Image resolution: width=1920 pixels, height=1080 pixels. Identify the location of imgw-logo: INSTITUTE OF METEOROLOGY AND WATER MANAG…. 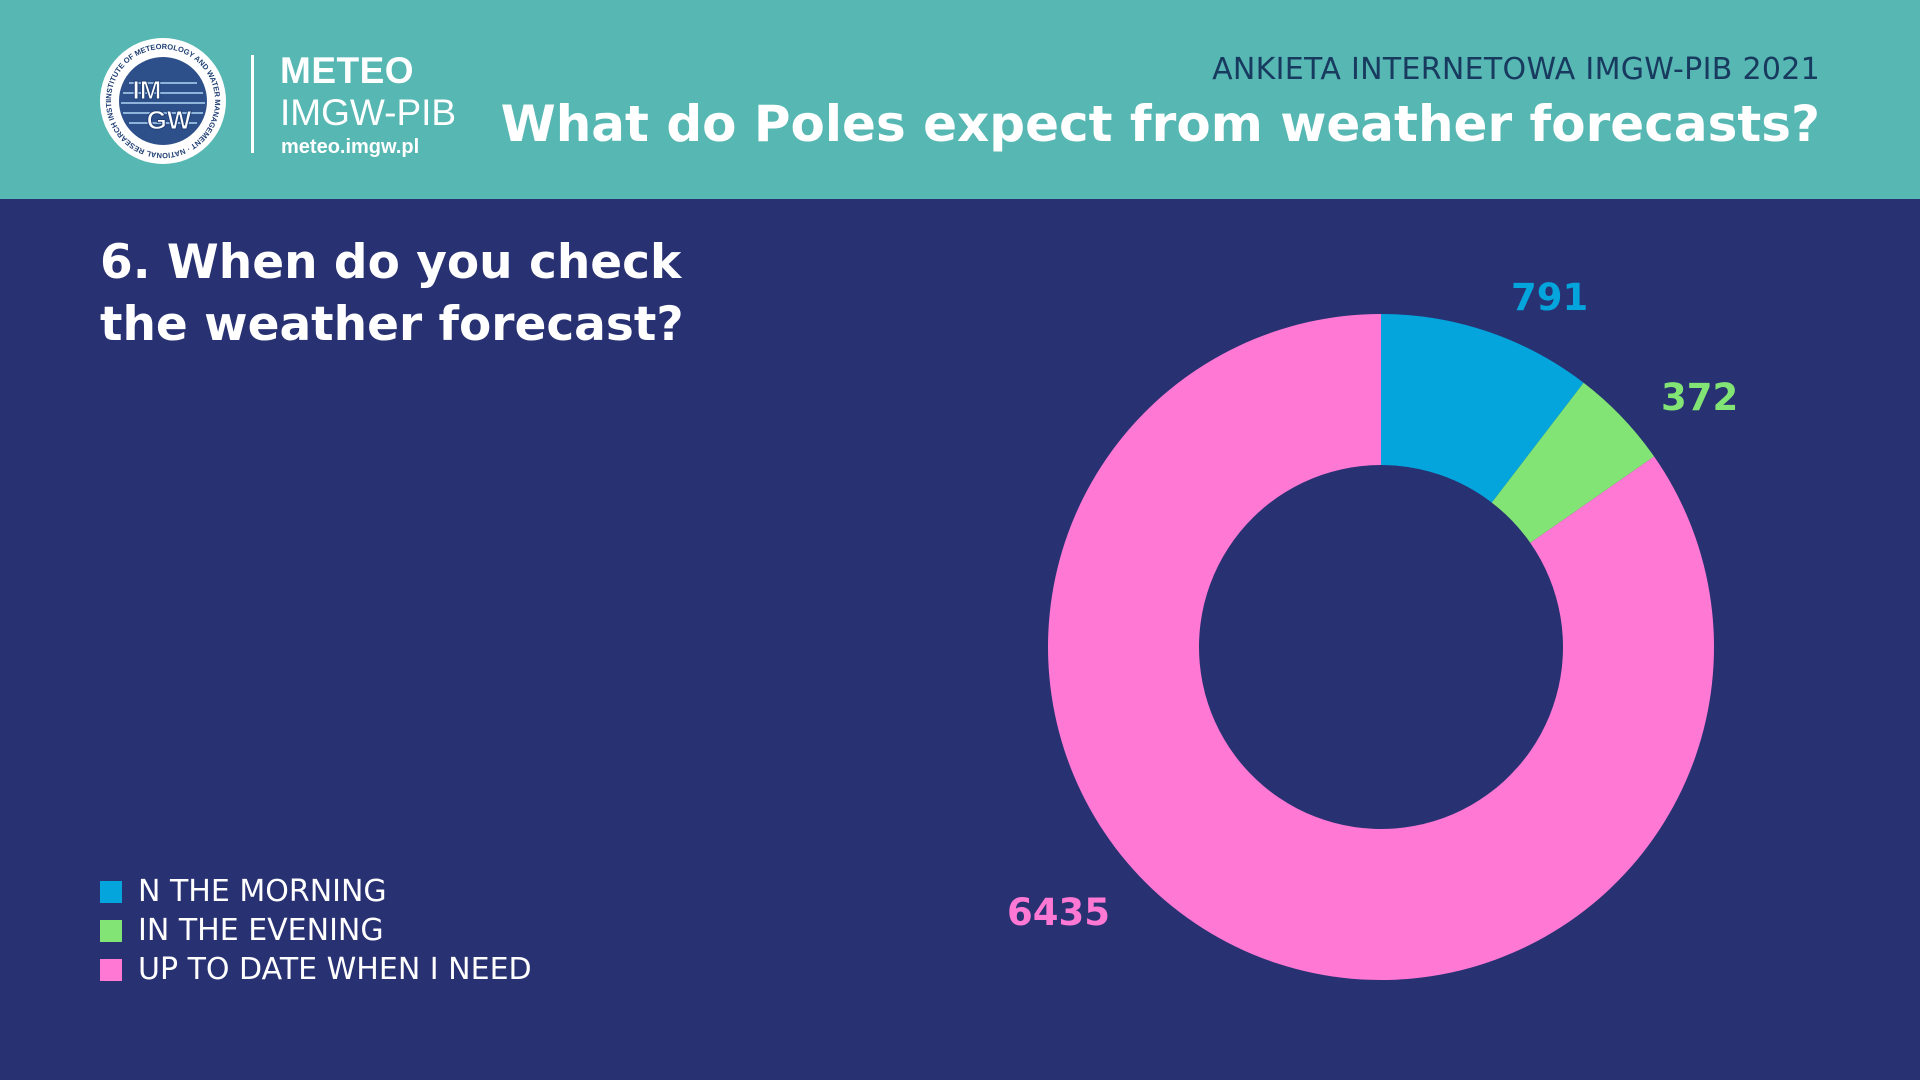
(162, 100).